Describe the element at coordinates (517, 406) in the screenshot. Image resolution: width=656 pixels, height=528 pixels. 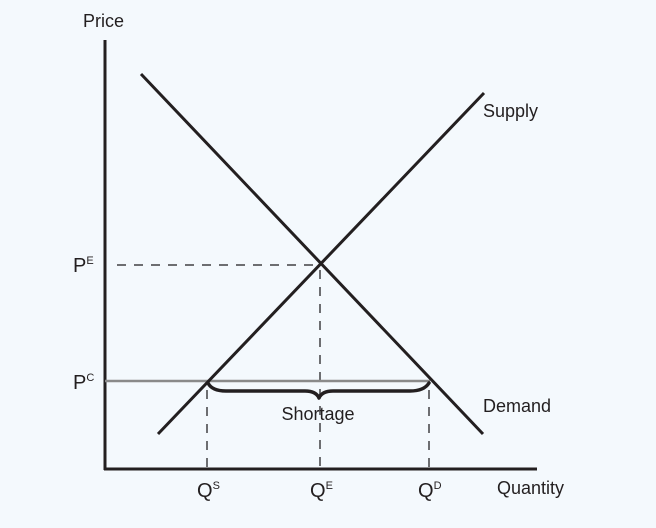
I see `demand-label: Demand` at that location.